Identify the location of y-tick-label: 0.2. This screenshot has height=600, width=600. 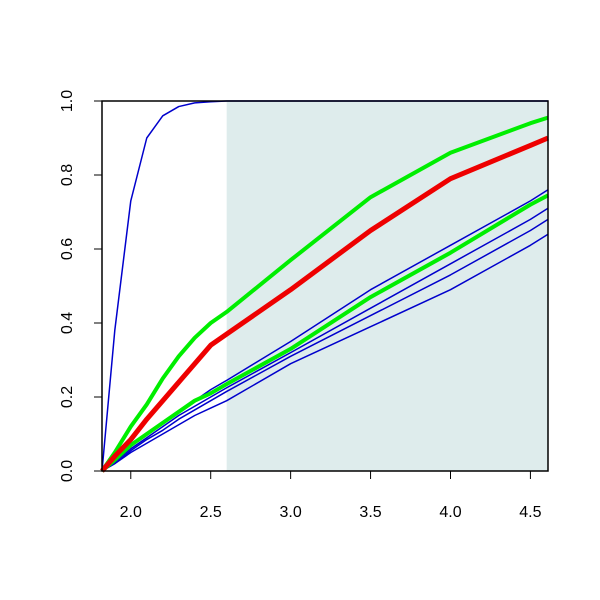
(67, 397).